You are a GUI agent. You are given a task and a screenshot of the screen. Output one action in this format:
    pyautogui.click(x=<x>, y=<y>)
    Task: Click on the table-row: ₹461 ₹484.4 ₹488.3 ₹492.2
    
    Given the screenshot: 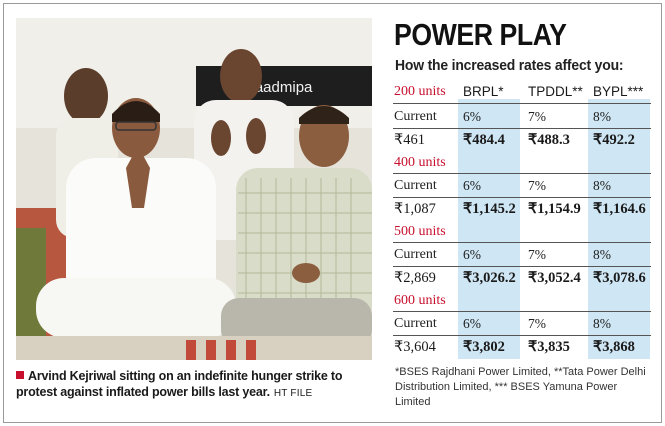 What is the action you would take?
    pyautogui.click(x=522, y=140)
    